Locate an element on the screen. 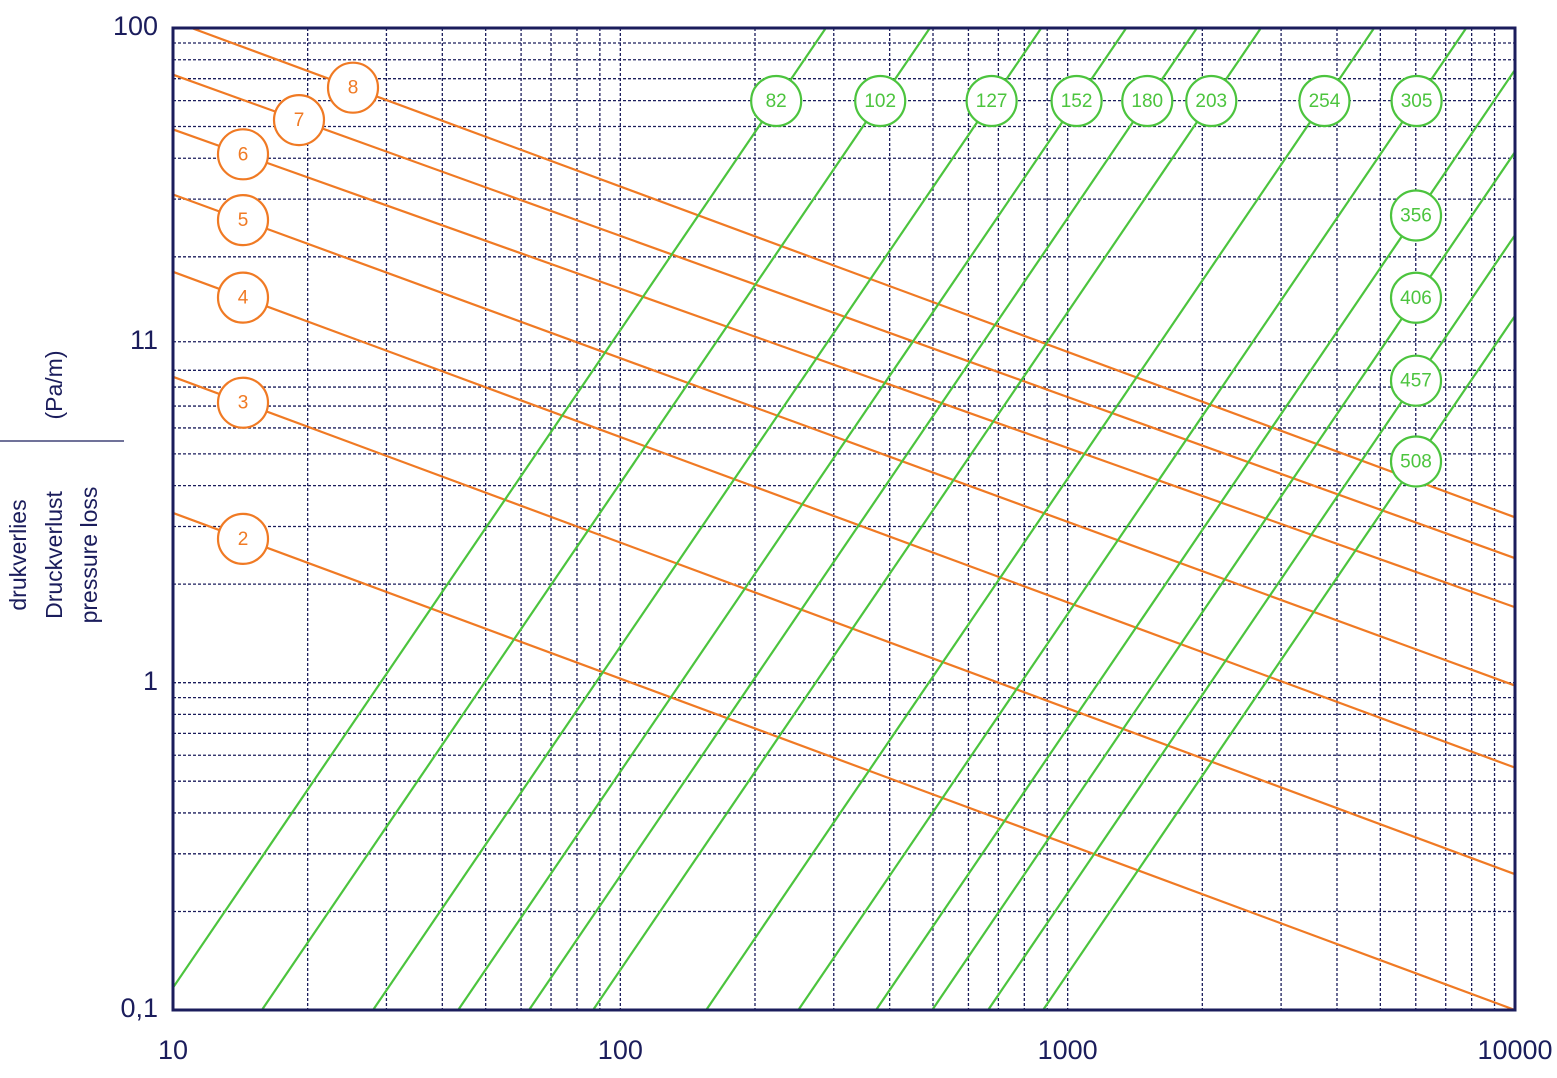 Image resolution: width=1557 pixels, height=1078 pixels. y-tick-label: 11 is located at coordinates (144, 340).